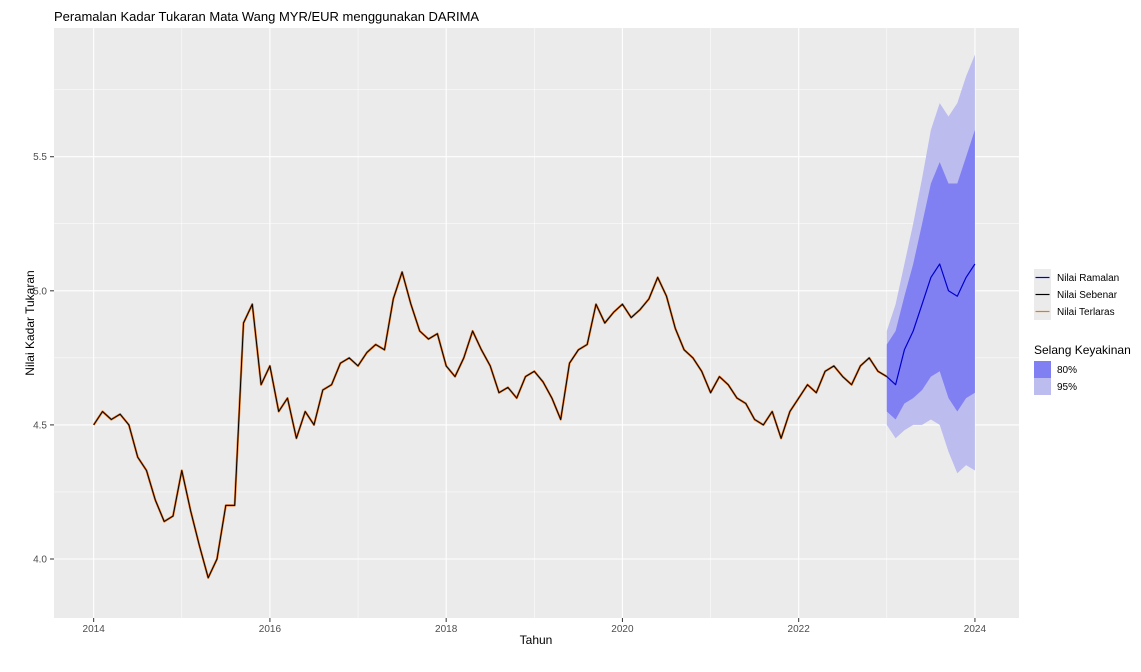 This screenshot has height=672, width=1141. What do you see at coordinates (43, 359) in the screenshot?
I see `y-axis: 4.0 4.5 5.0 5.5` at bounding box center [43, 359].